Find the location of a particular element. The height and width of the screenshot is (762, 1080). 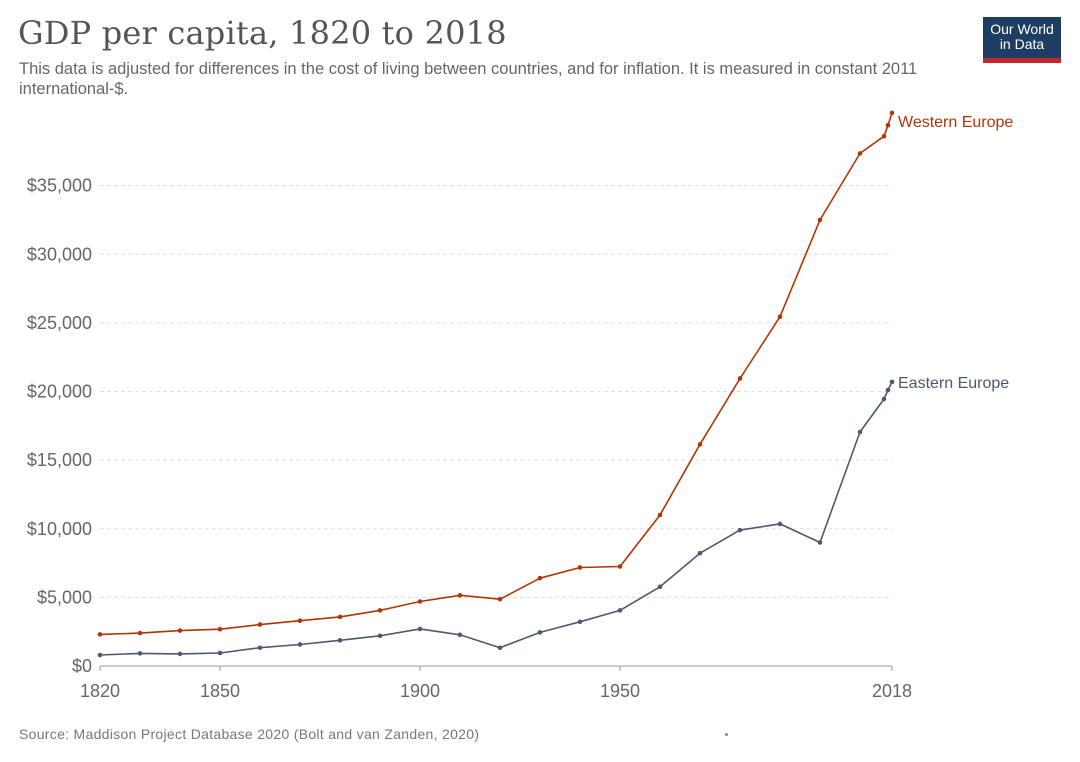

x-tick-label: 1950 is located at coordinates (620, 691).